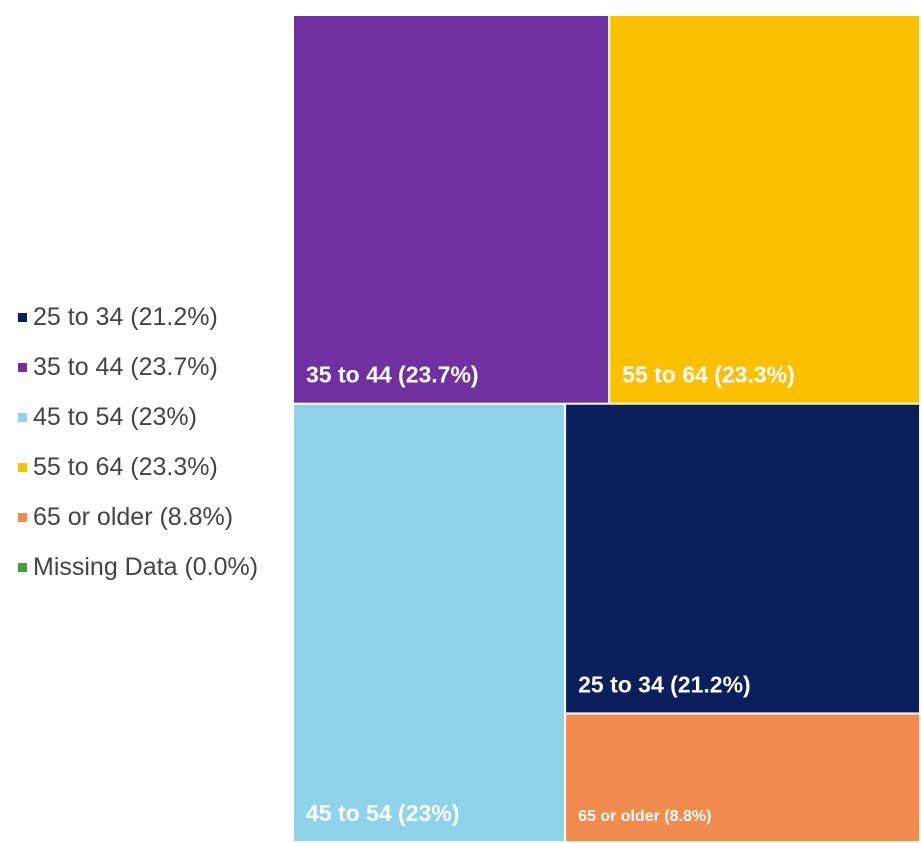  I want to click on legend-label: 25 to 34 (21.2%), so click(125, 316).